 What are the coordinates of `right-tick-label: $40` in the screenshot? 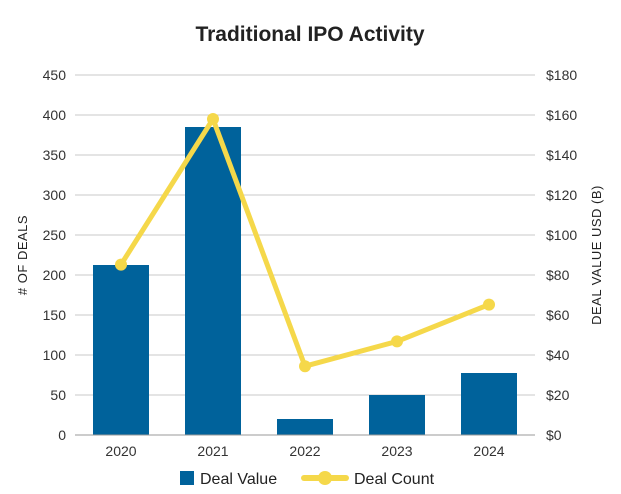 It's located at (558, 355).